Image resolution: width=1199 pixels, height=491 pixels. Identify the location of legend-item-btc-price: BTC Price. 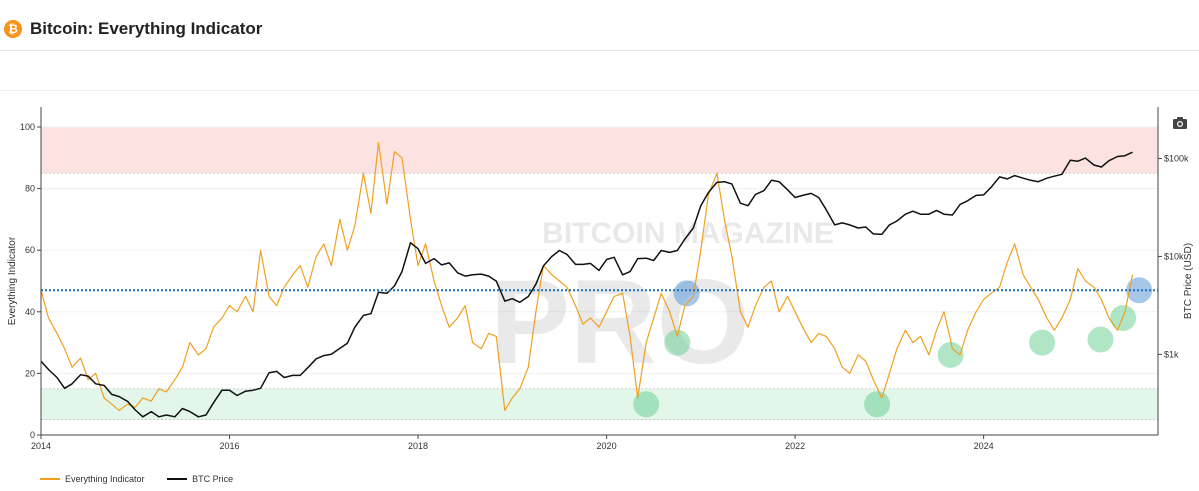
(200, 479).